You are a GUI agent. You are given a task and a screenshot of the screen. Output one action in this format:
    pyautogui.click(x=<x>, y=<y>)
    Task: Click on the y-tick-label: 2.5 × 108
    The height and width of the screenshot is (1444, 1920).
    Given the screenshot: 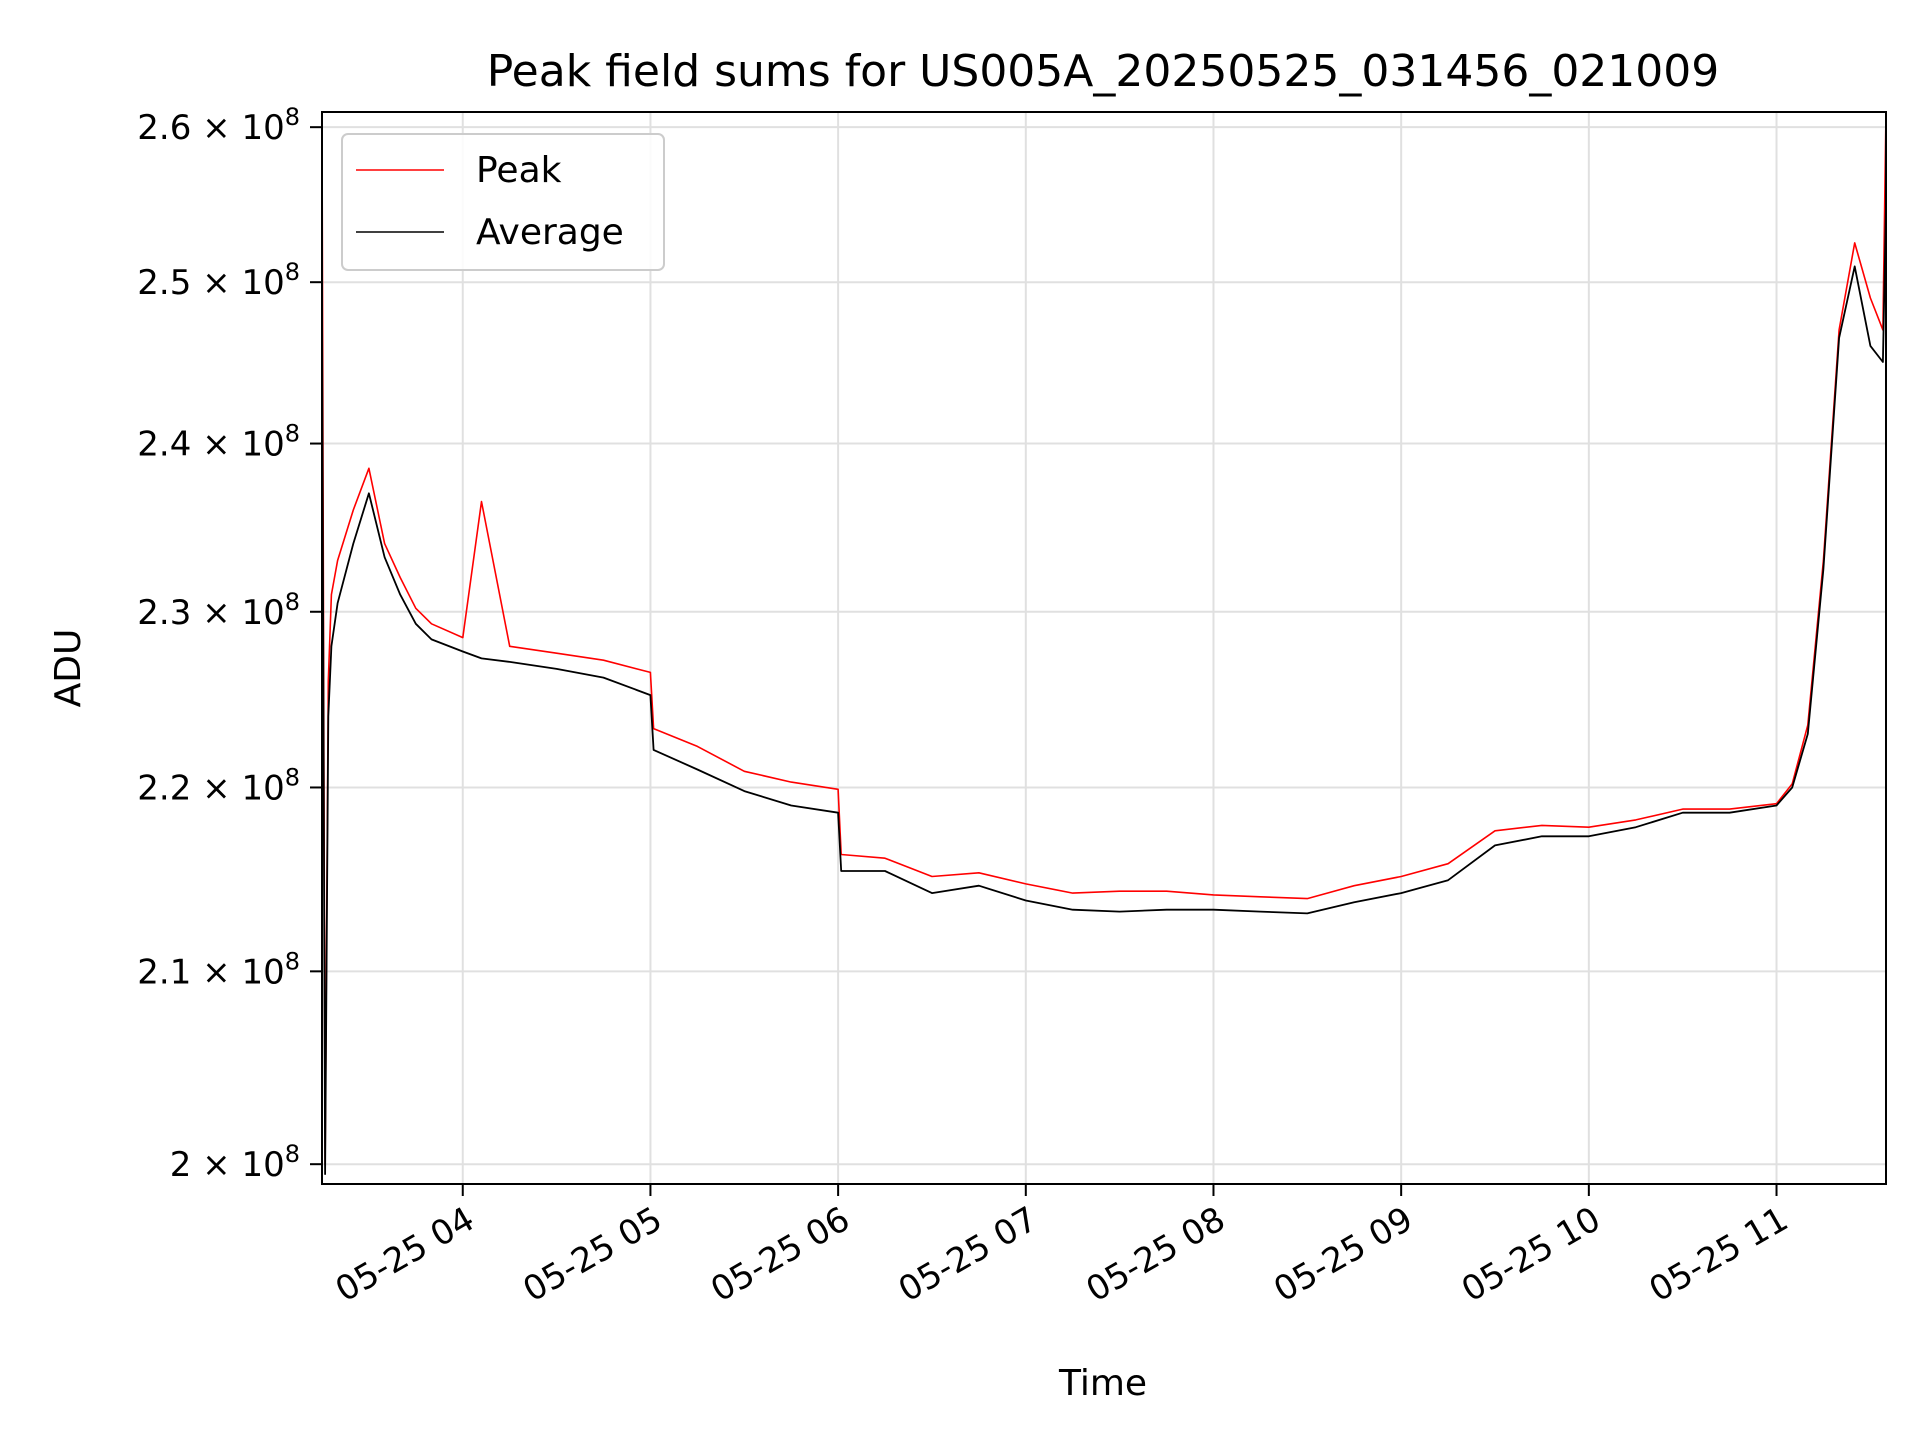 What is the action you would take?
    pyautogui.click(x=218, y=280)
    